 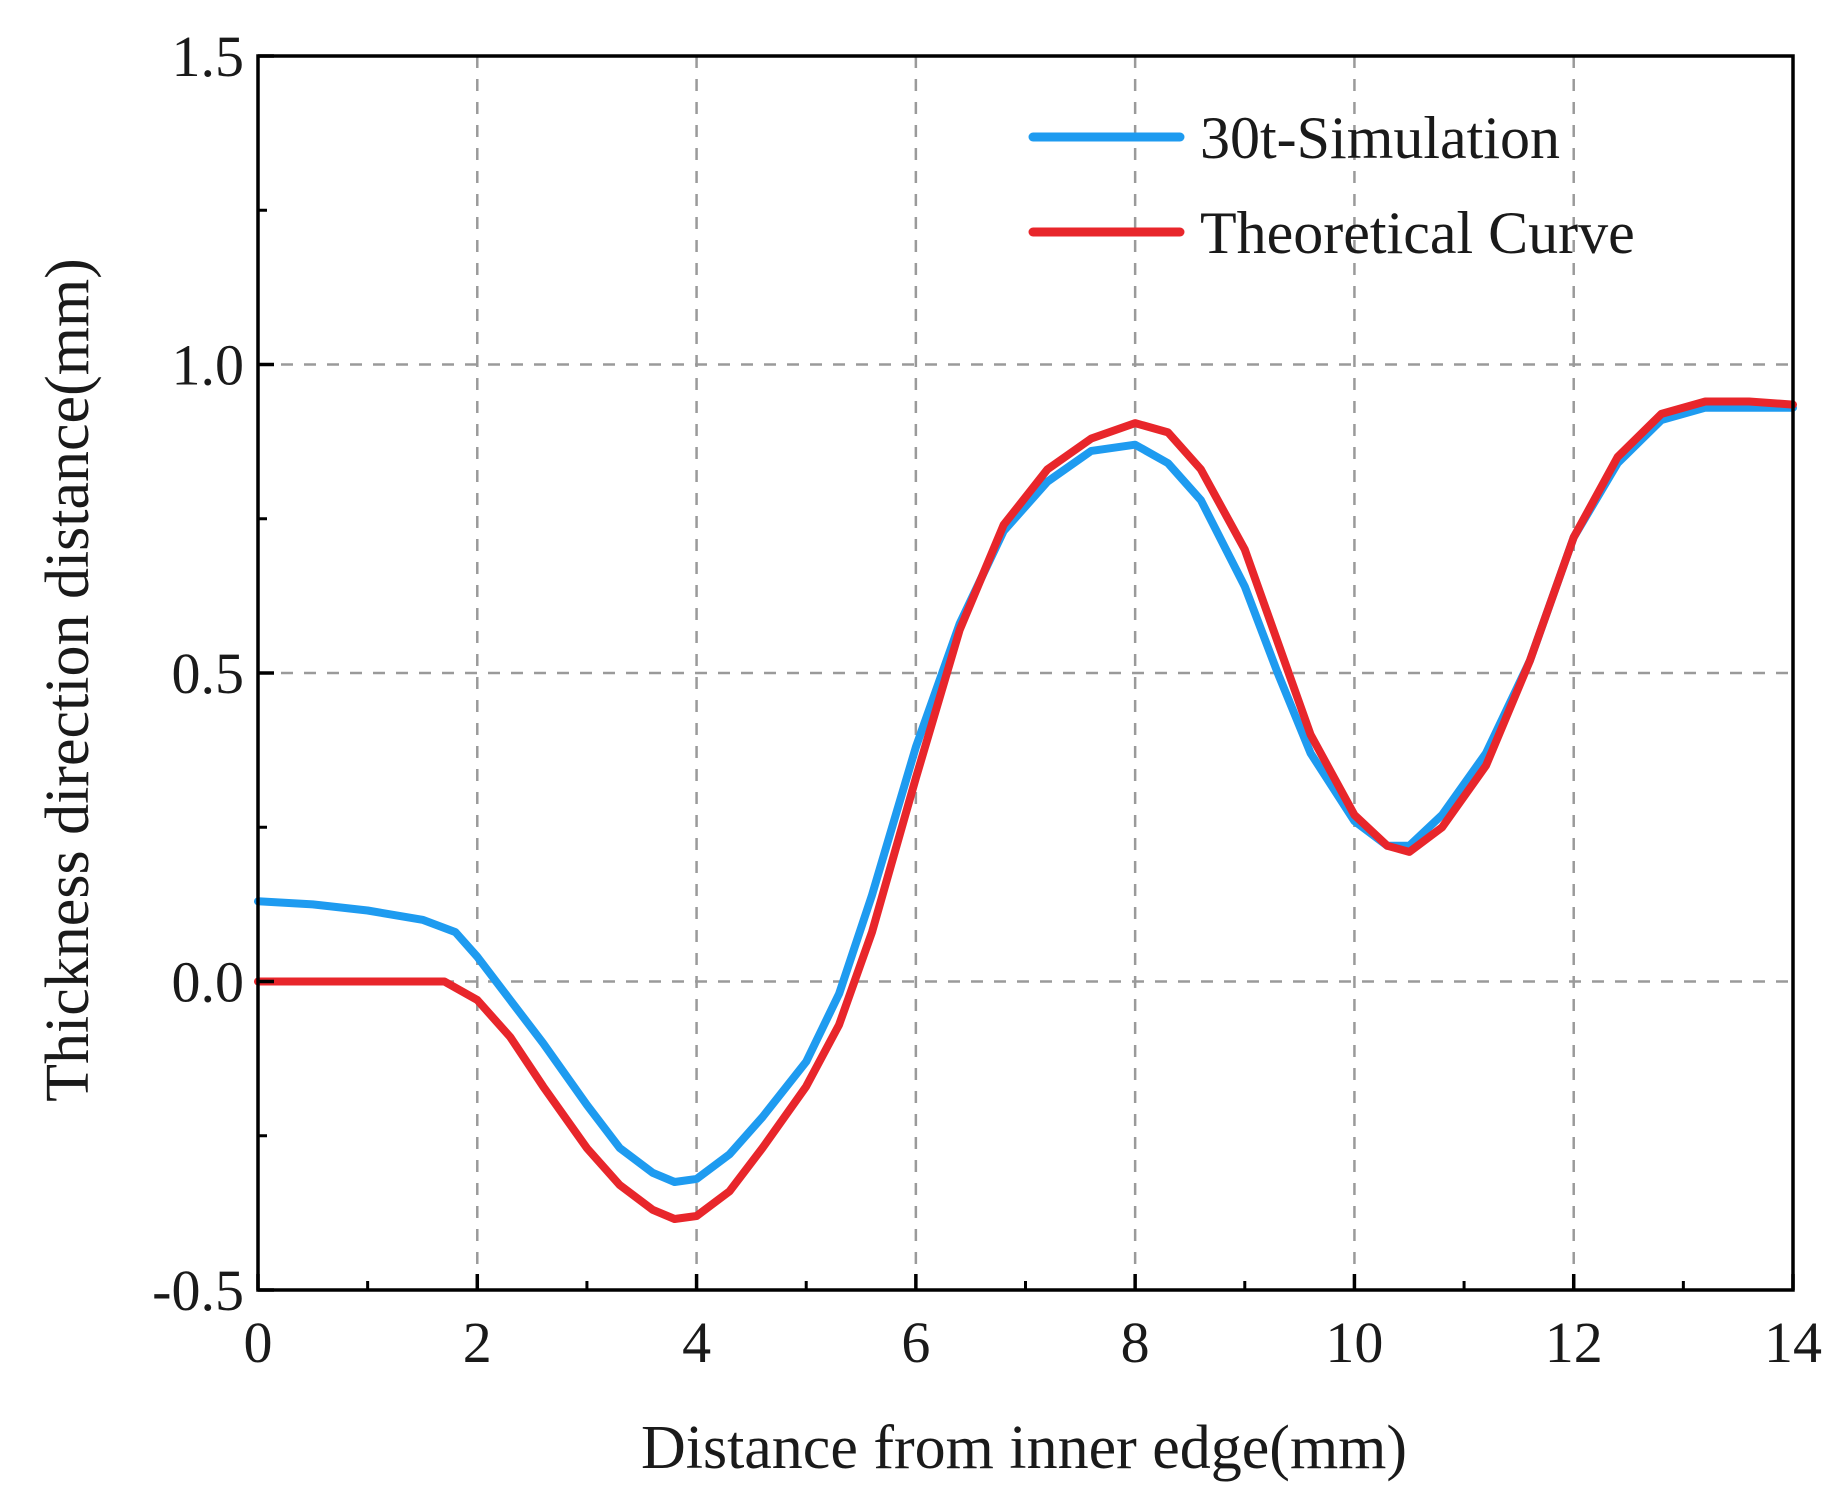 I want to click on x-tick-label: 12, so click(x=1574, y=1342).